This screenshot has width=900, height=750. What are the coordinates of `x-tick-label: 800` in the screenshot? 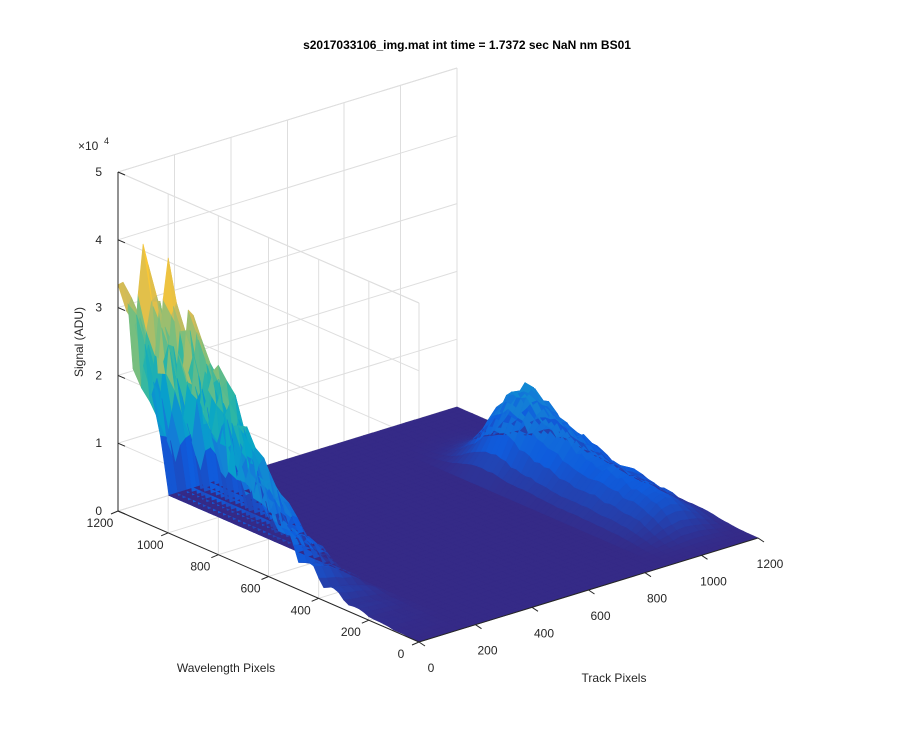 It's located at (657, 599).